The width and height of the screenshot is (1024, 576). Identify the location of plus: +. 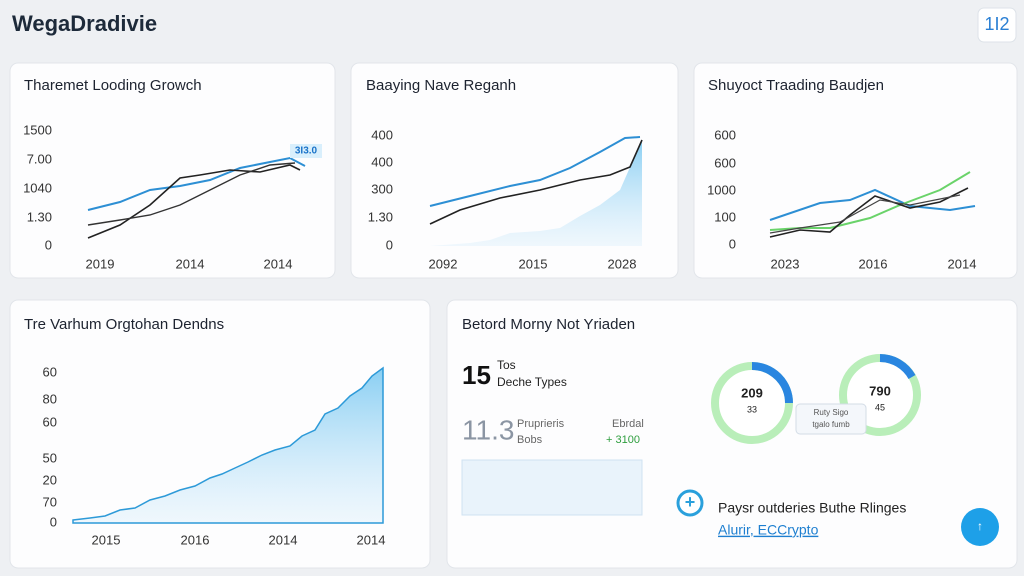
(690, 502).